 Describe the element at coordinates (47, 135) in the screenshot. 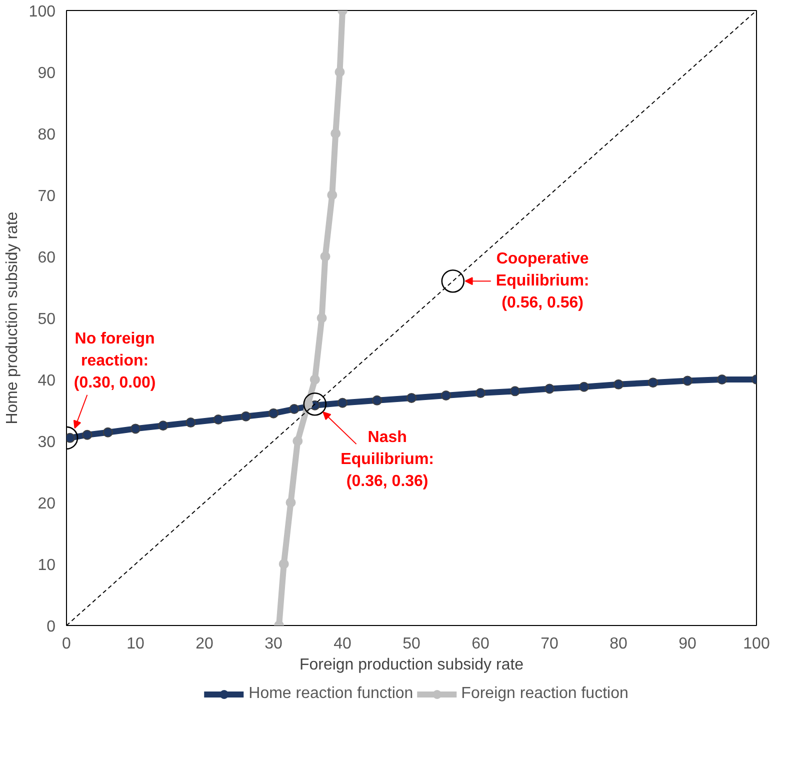

I see `y-tick-label: 80` at that location.